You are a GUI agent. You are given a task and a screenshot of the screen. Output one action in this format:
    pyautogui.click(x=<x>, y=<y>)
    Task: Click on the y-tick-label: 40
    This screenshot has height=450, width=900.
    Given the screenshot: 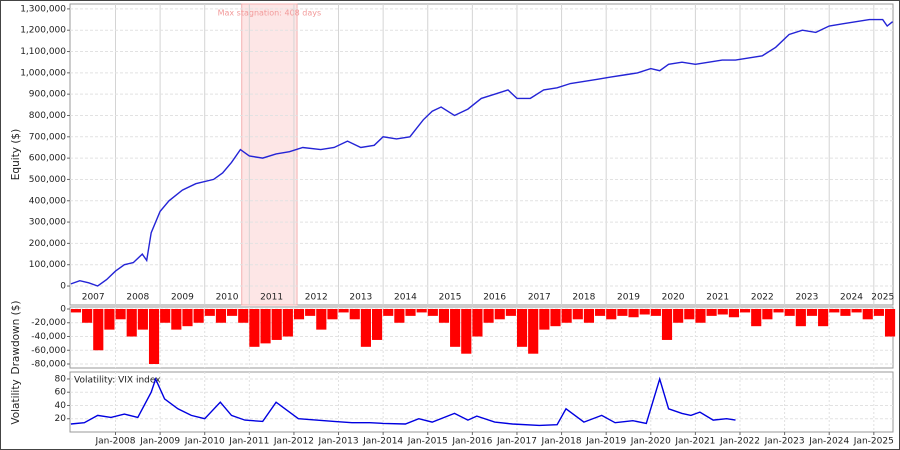 What is the action you would take?
    pyautogui.click(x=61, y=406)
    